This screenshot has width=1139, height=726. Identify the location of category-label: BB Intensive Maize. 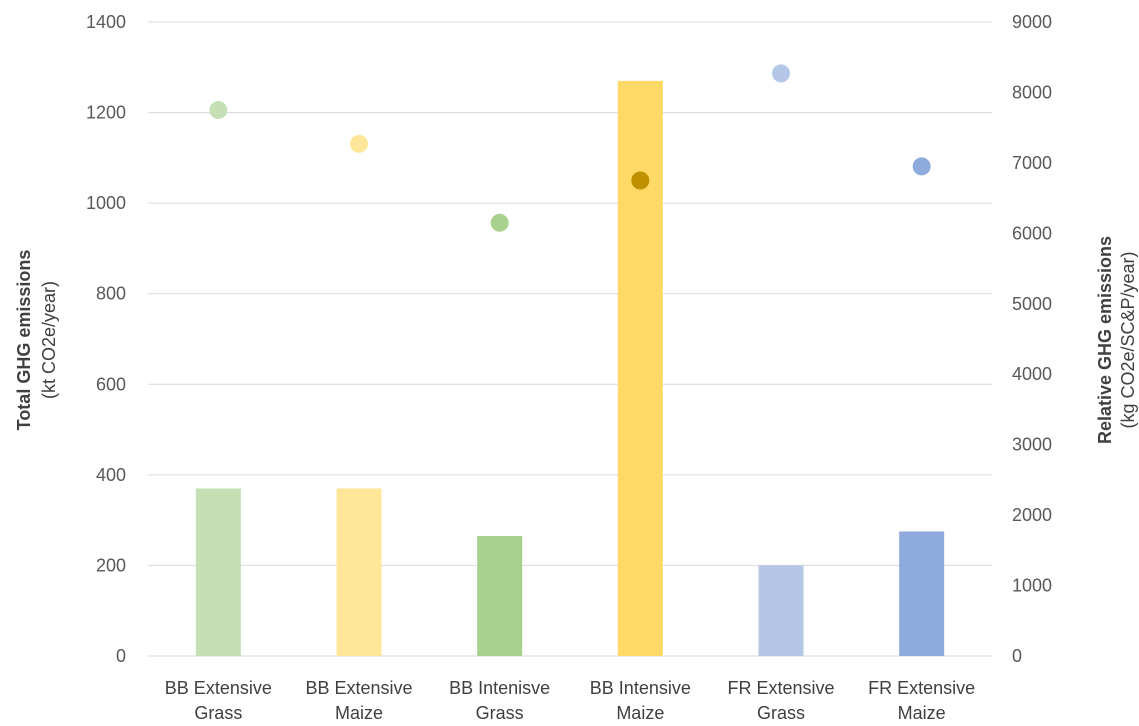
(640, 700).